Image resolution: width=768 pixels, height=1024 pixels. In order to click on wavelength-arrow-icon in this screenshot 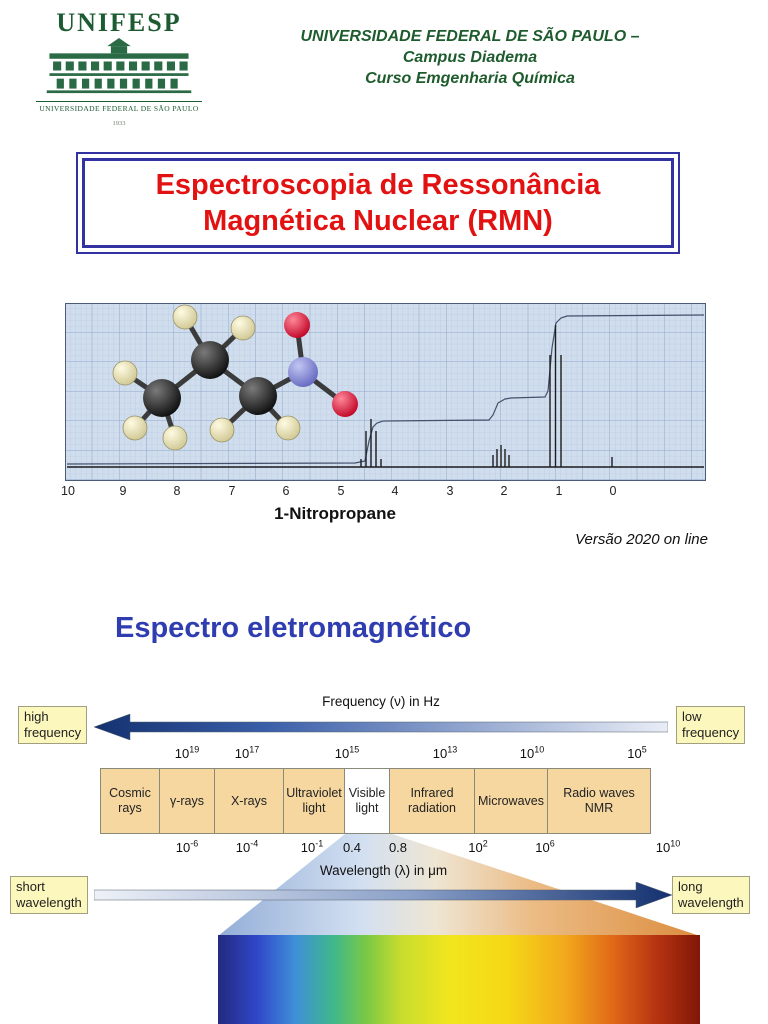, I will do `click(383, 895)`.